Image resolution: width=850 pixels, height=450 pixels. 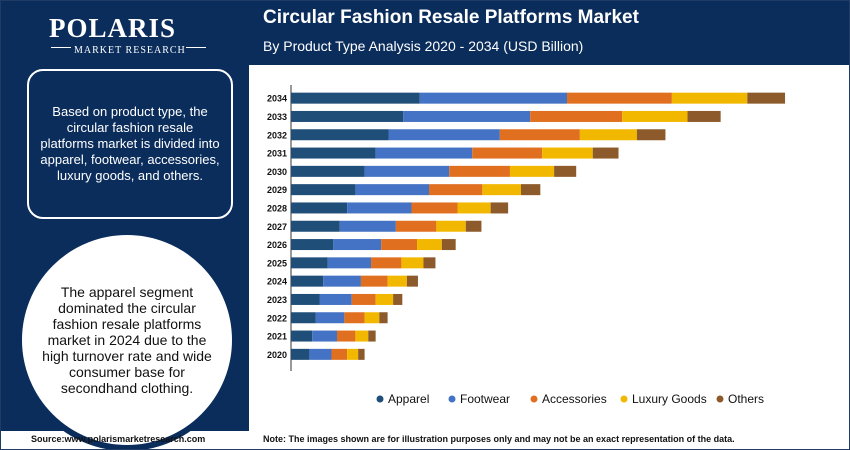 I want to click on y-tick-label: 2030, so click(x=277, y=172).